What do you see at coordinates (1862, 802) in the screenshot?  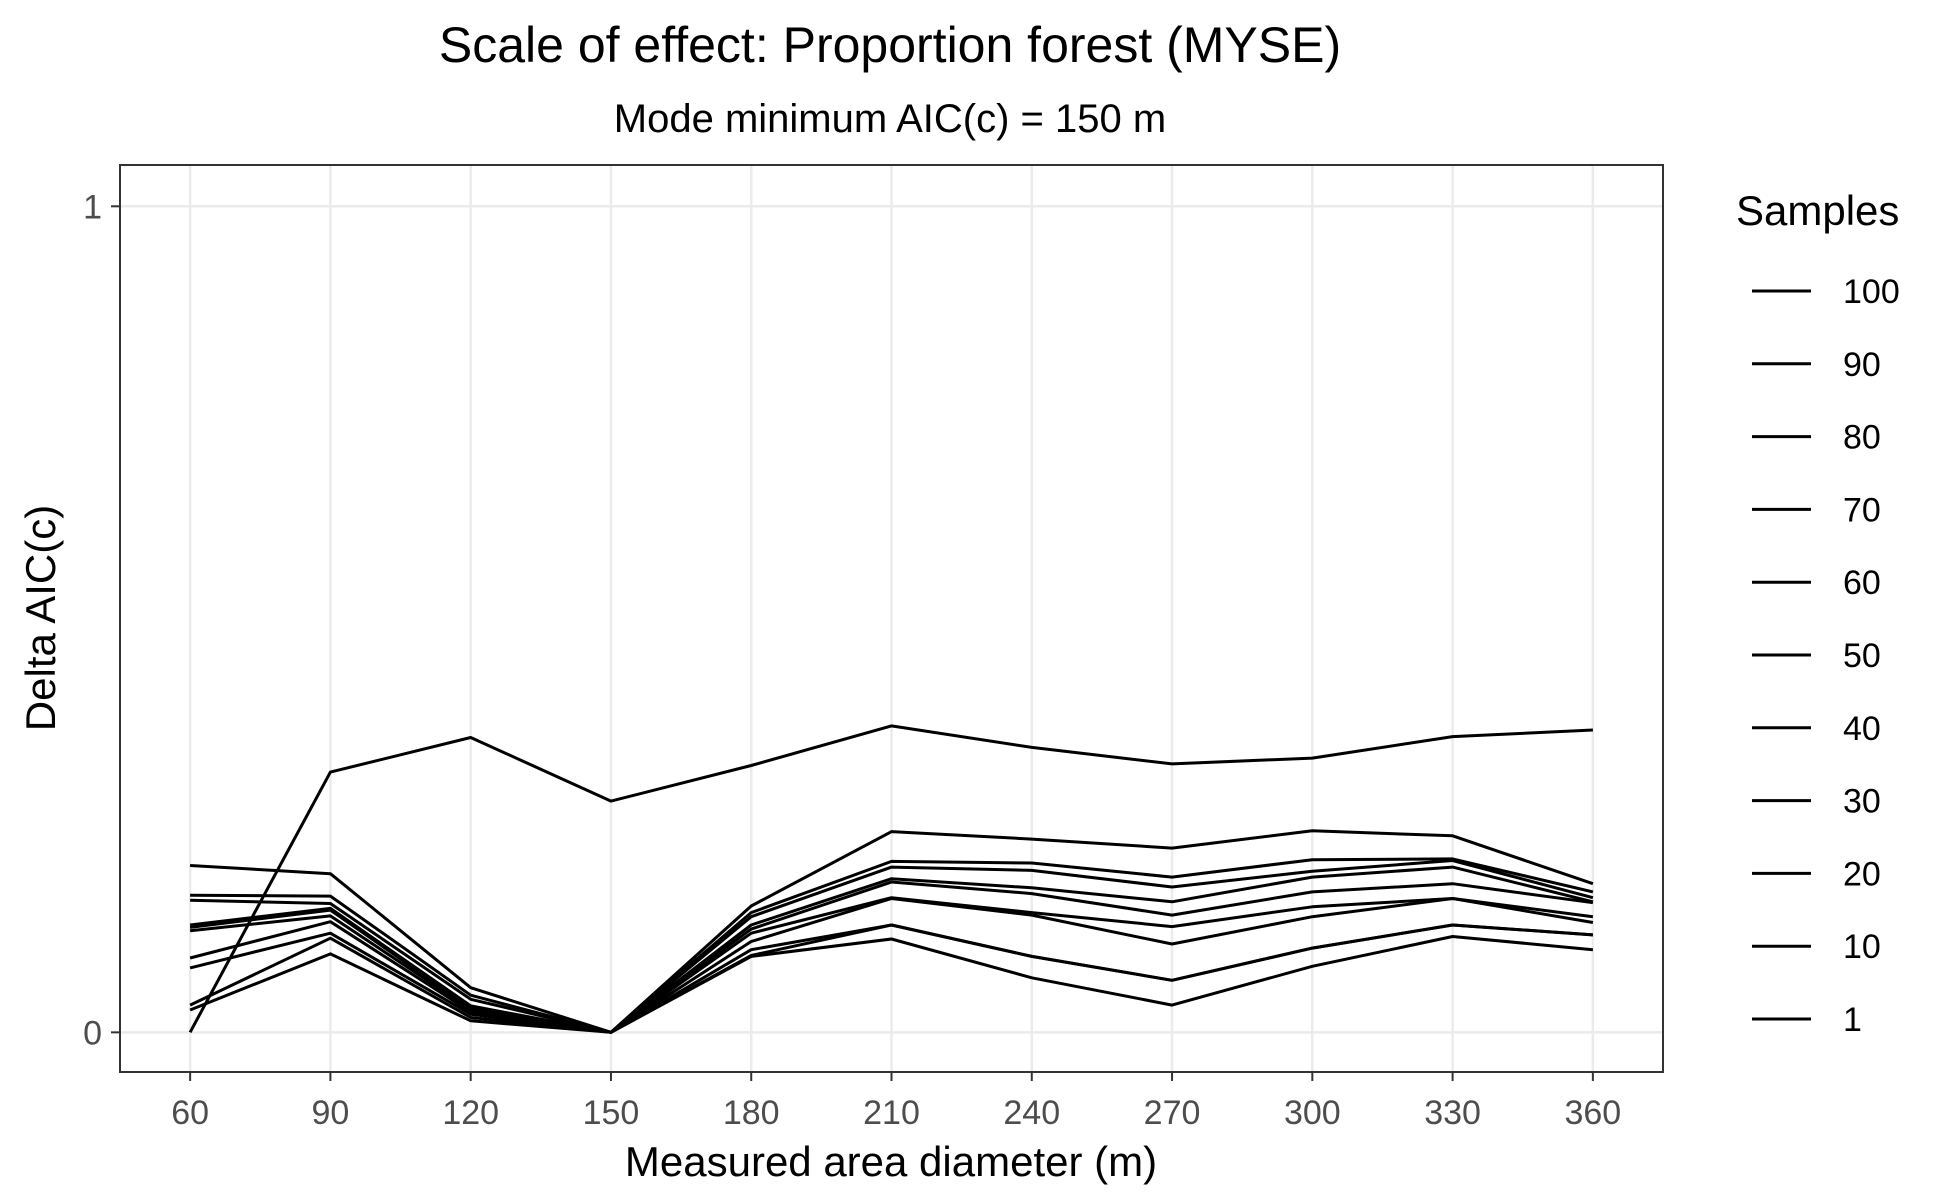 I see `legend-label: 30` at bounding box center [1862, 802].